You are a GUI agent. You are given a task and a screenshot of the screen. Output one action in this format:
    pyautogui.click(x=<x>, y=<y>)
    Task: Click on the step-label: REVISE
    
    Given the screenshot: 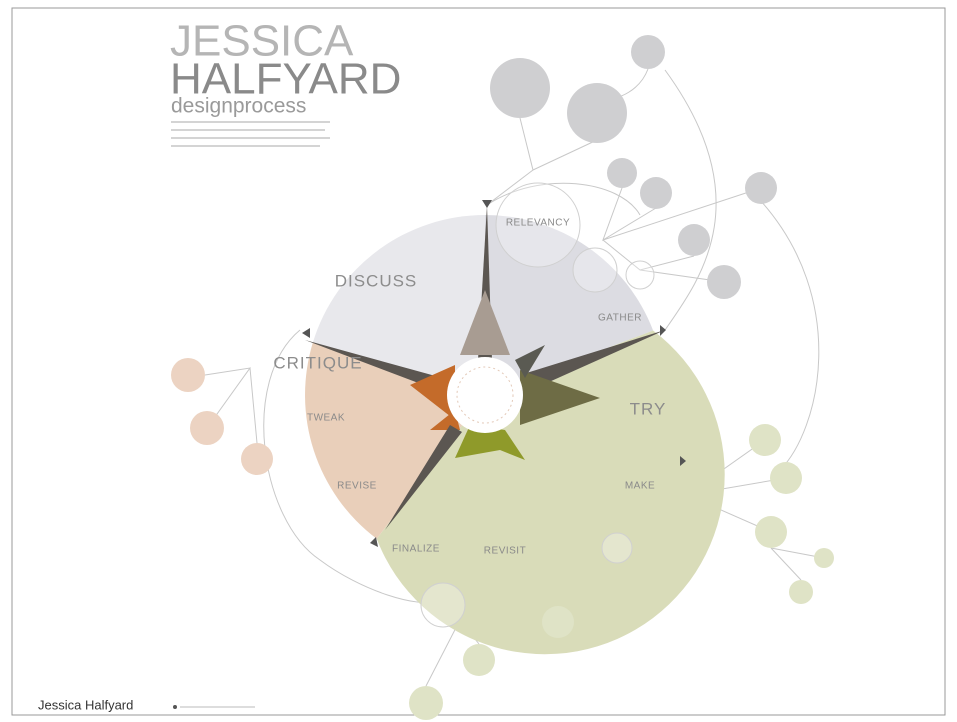 What is the action you would take?
    pyautogui.click(x=357, y=486)
    